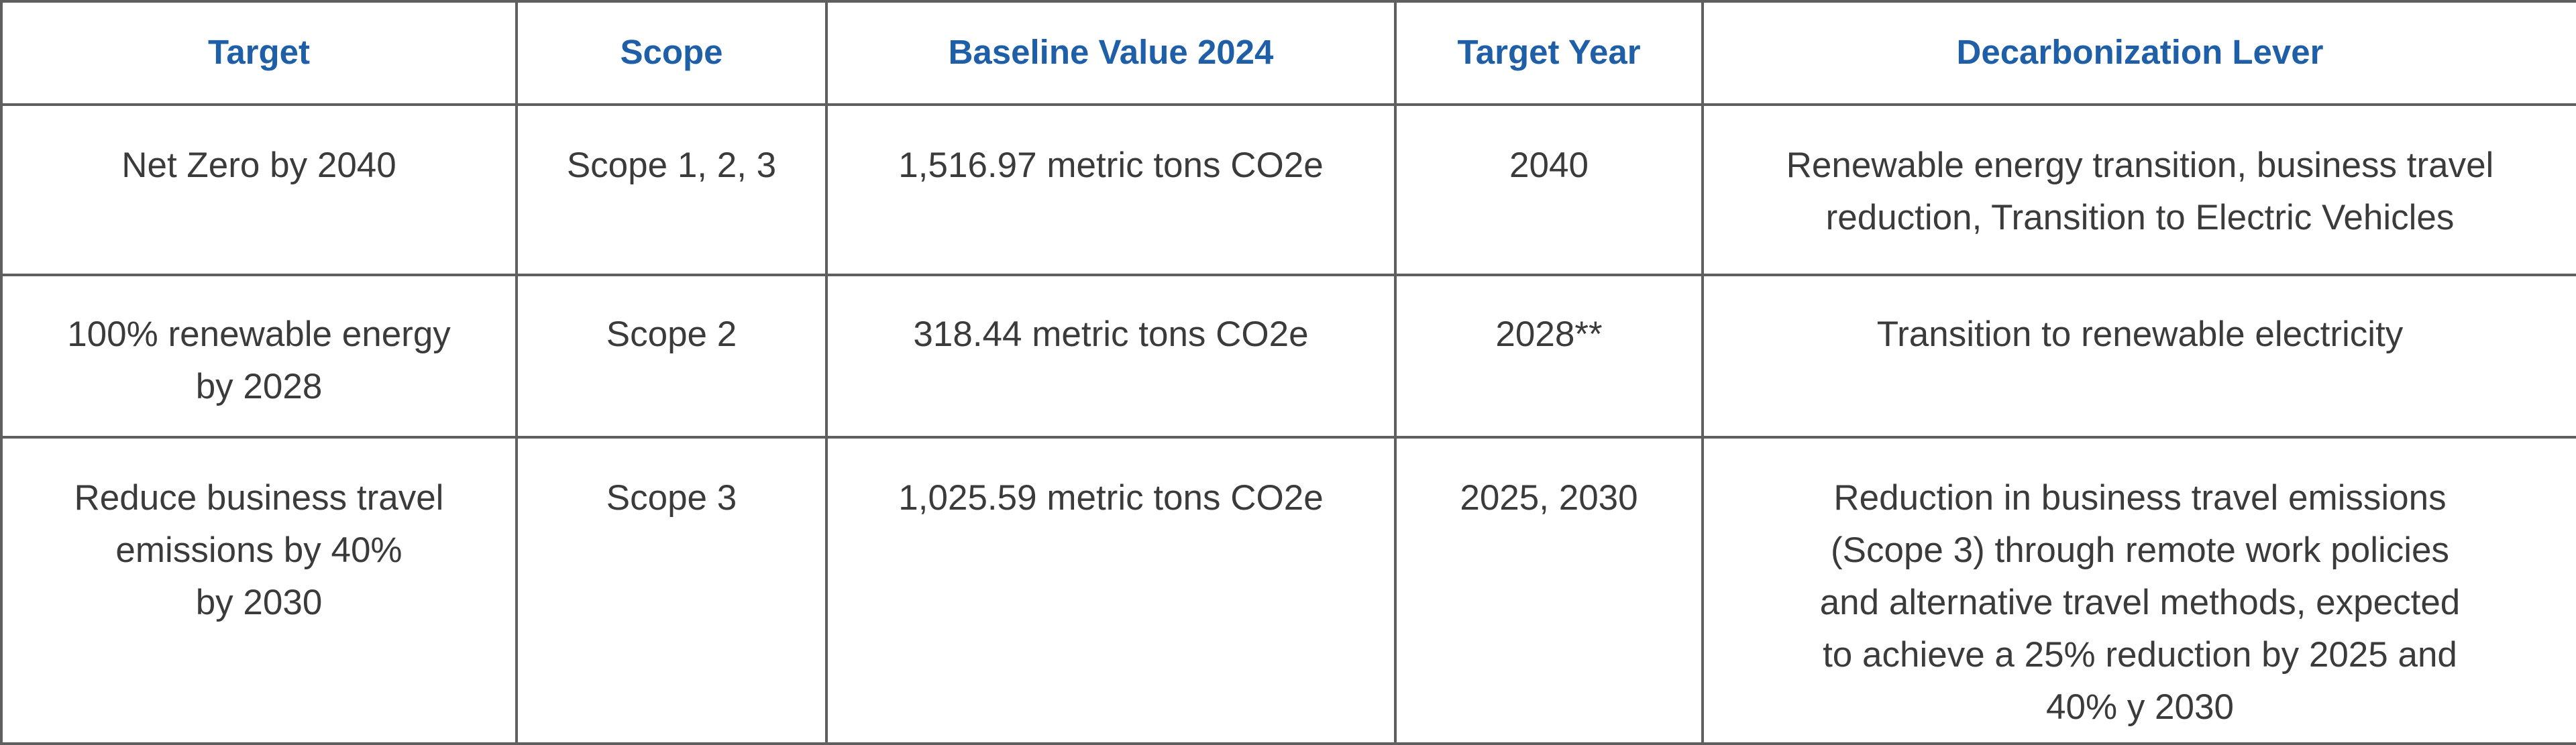  I want to click on cell-target: Net Zero by 2040, so click(259, 189).